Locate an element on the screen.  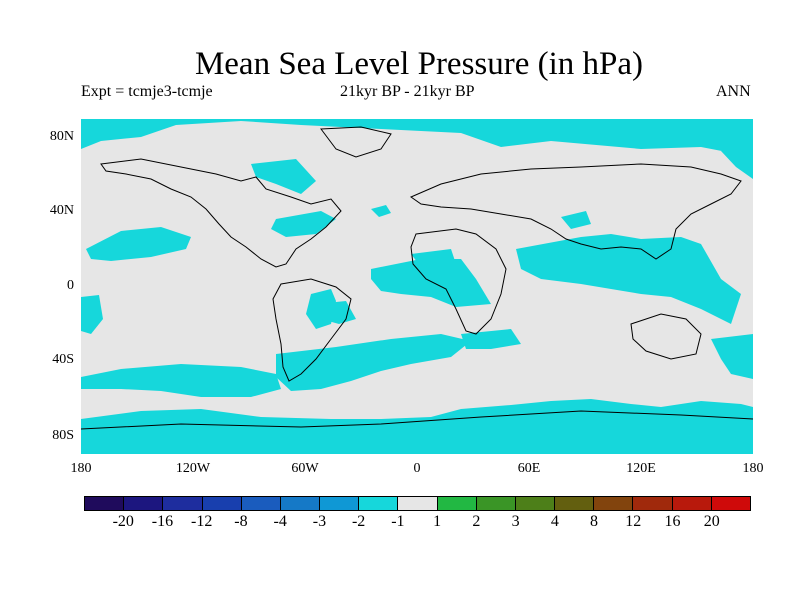
eurasia-coast is located at coordinates (575, 211).